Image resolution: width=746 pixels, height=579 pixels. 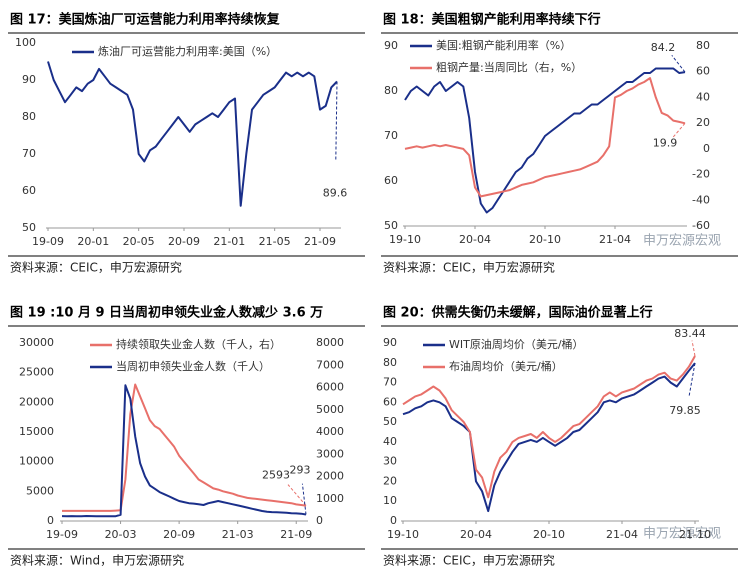 What do you see at coordinates (330, 498) in the screenshot?
I see `y2-tick-label: 1000` at bounding box center [330, 498].